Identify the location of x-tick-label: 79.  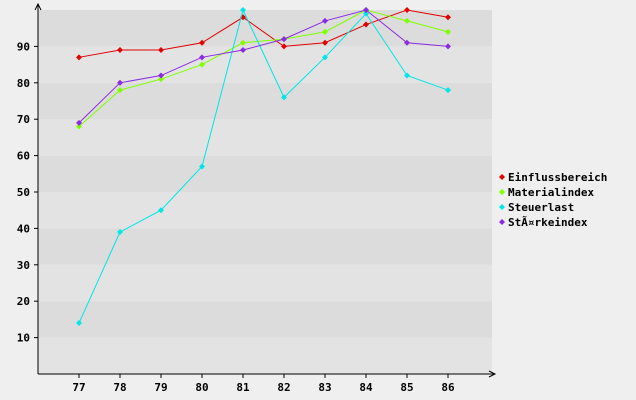
(160, 387).